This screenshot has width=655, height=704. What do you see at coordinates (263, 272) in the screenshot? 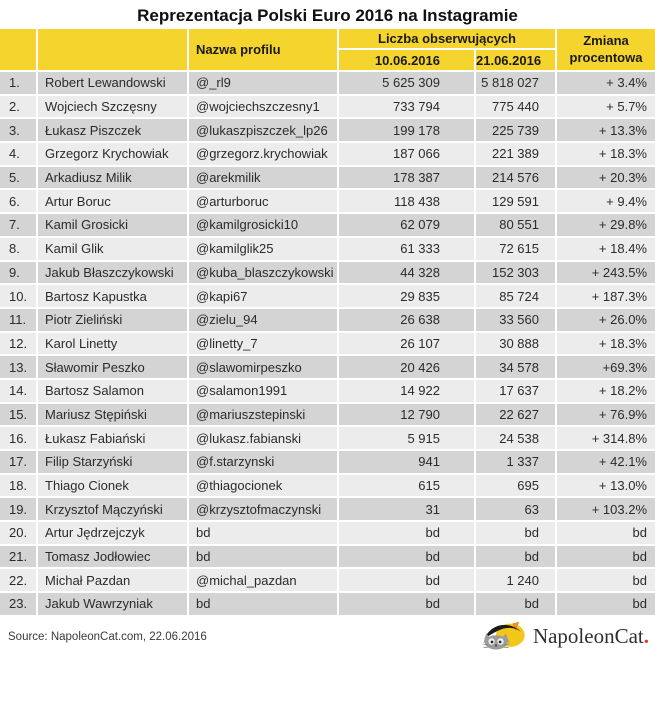
I see `profile-handle: @kuba_blaszczykowski` at bounding box center [263, 272].